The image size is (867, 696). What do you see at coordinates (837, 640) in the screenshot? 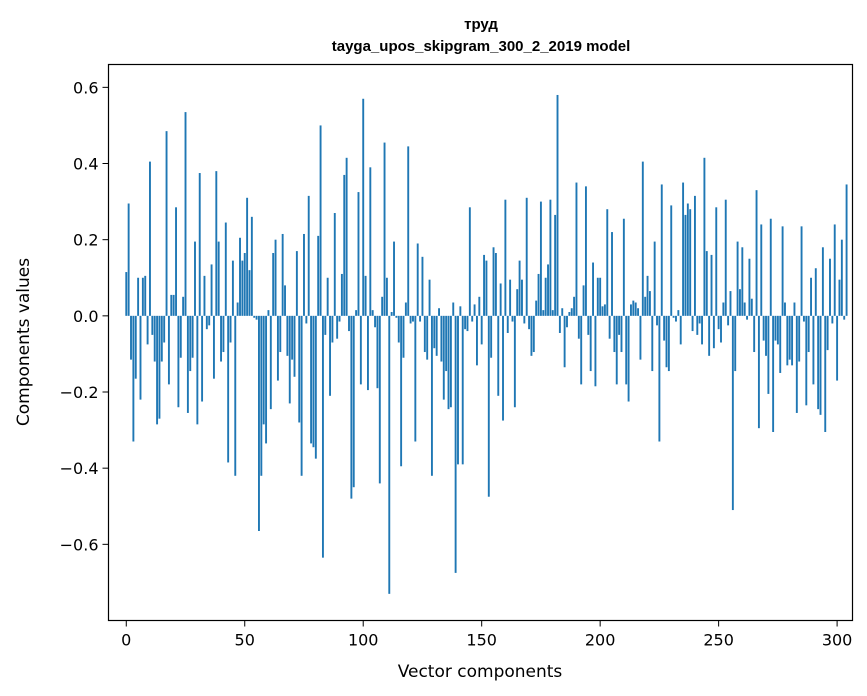
I see `x-tick-label: 300` at bounding box center [837, 640].